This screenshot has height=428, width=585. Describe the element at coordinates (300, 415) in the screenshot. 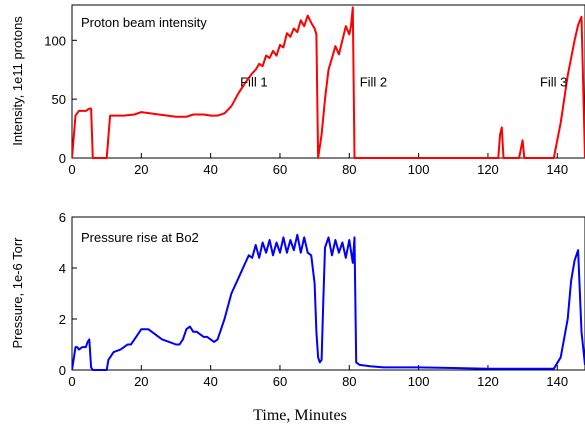

I see `x-axis-label: Time, Minutes` at that location.